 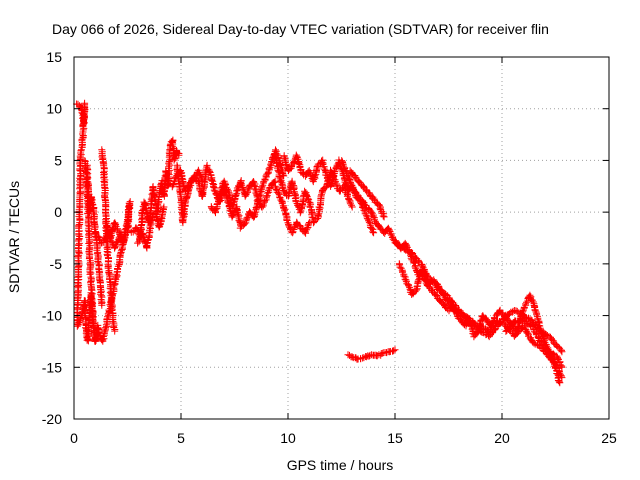 What do you see at coordinates (340, 465) in the screenshot?
I see `x-axis-label: GPS time / hours` at bounding box center [340, 465].